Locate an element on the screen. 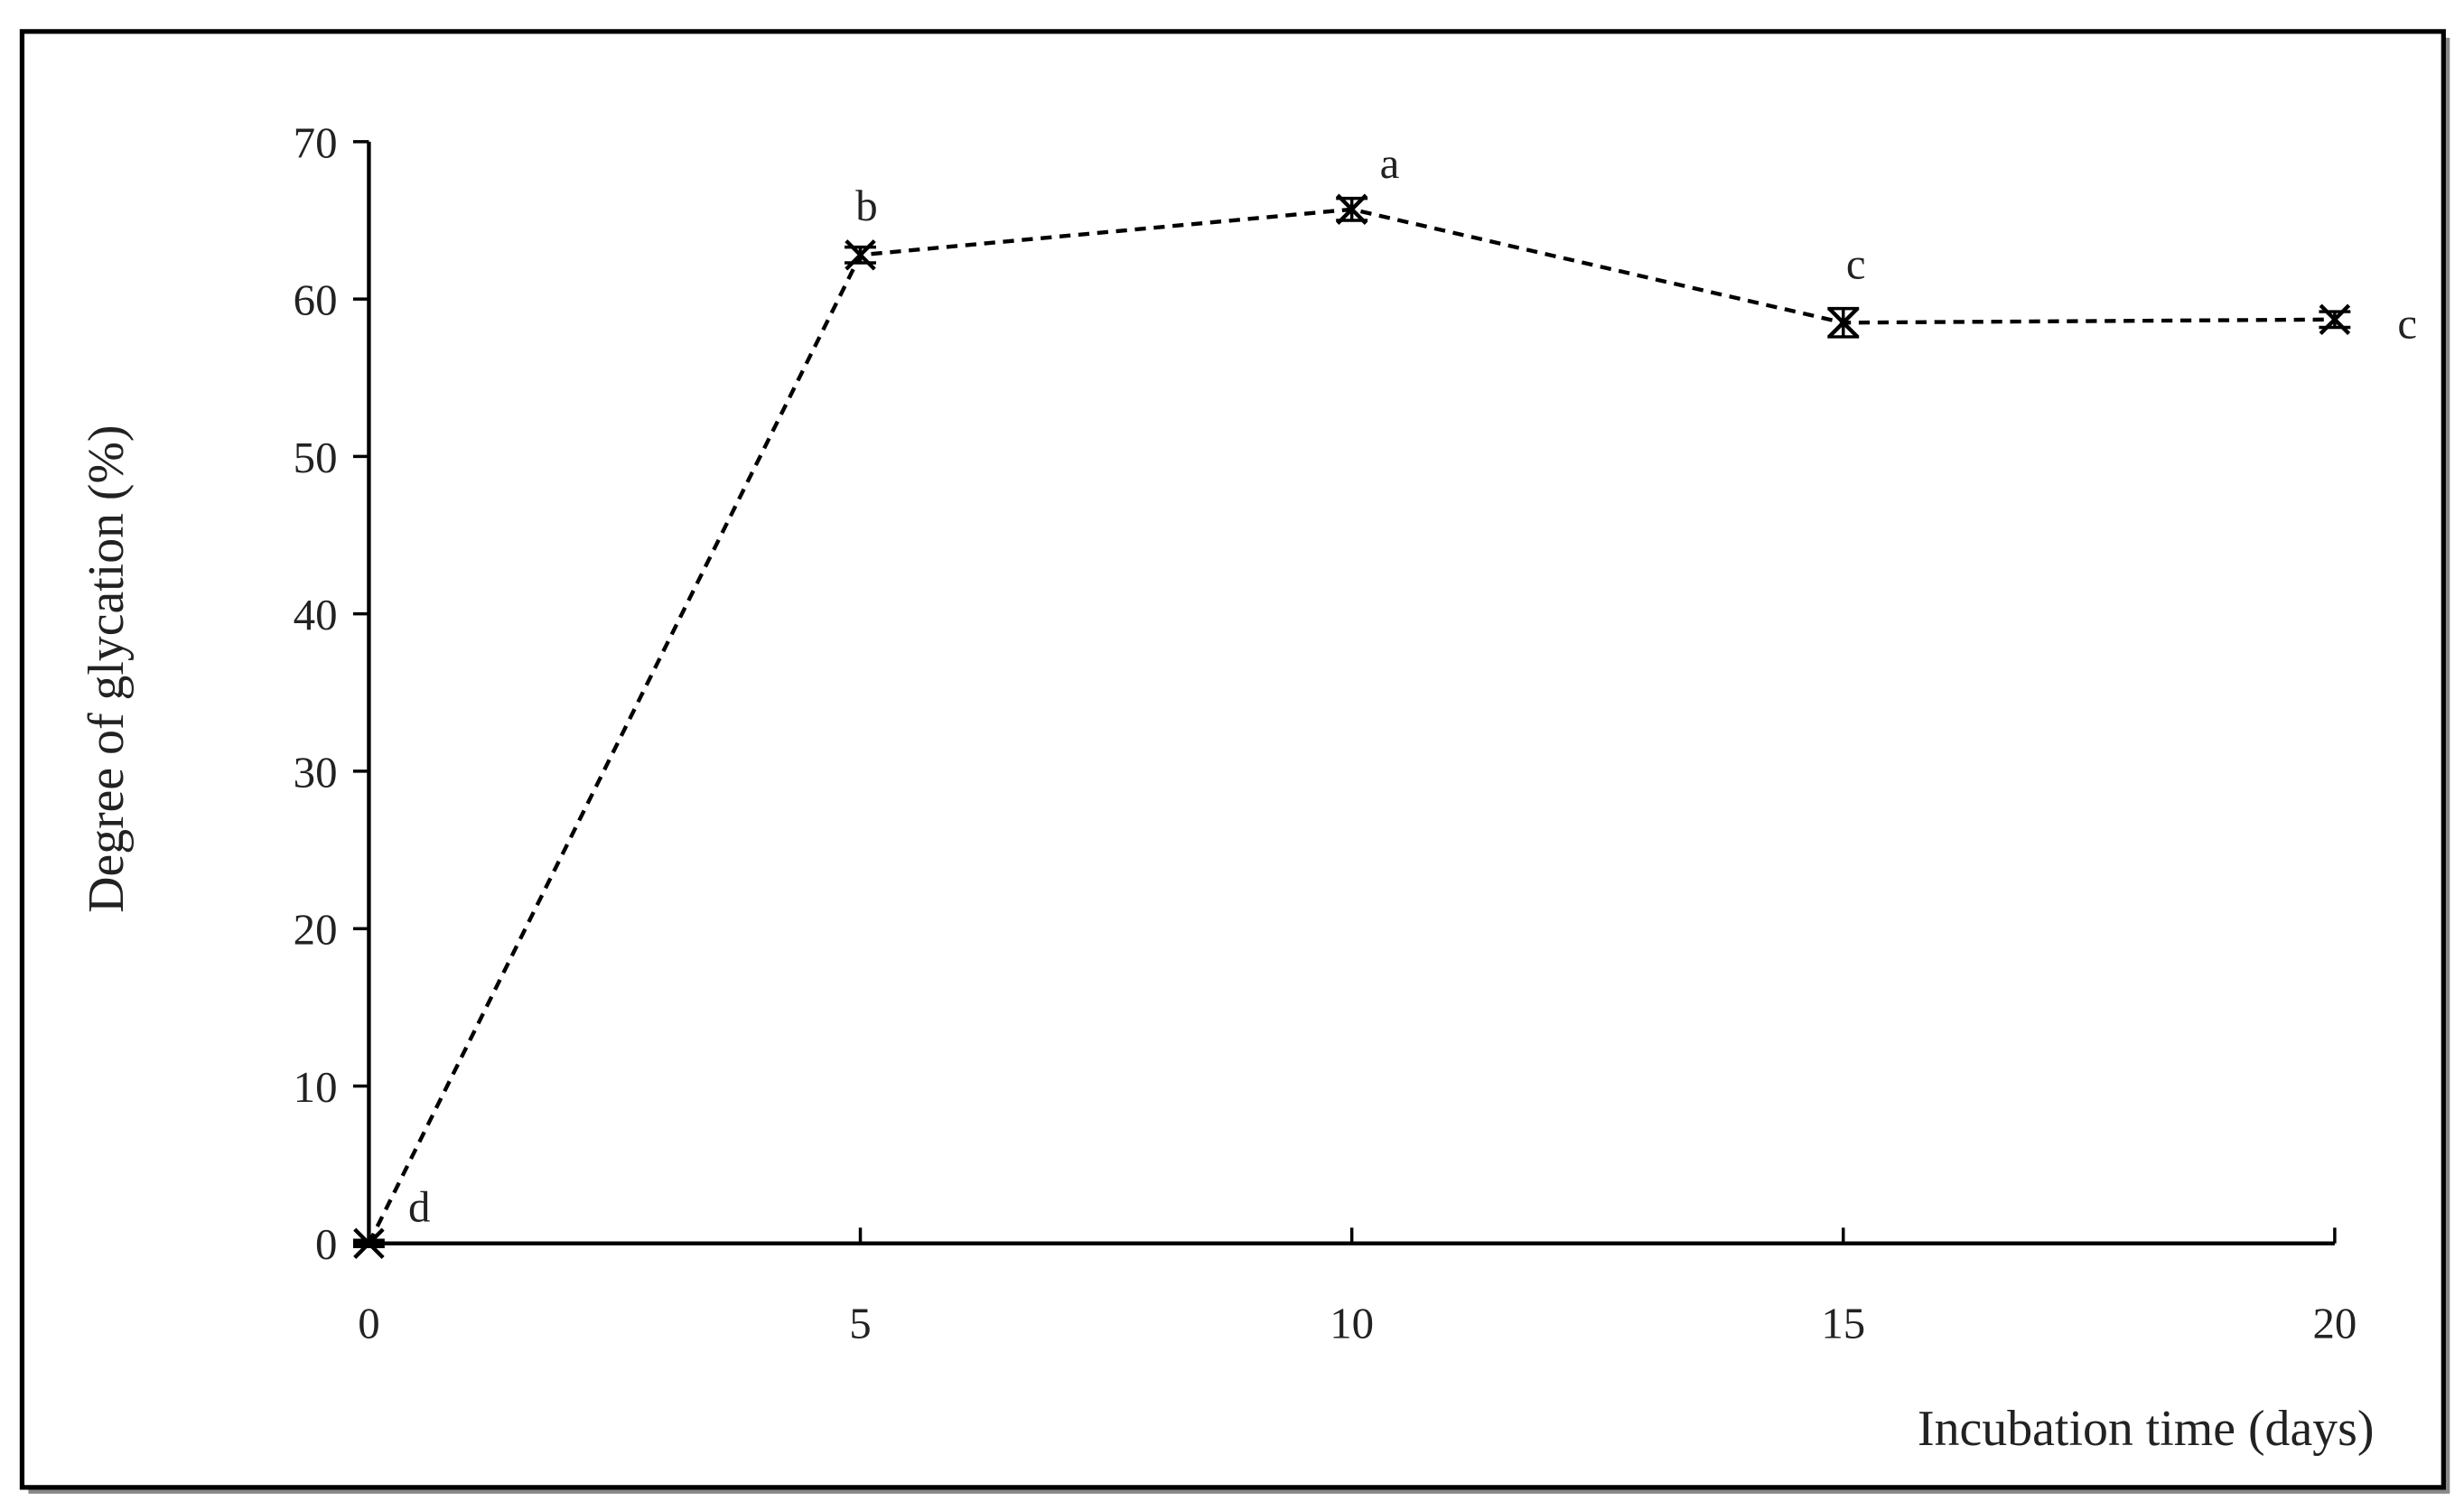  y-tick-label: 70 is located at coordinates (316, 142).